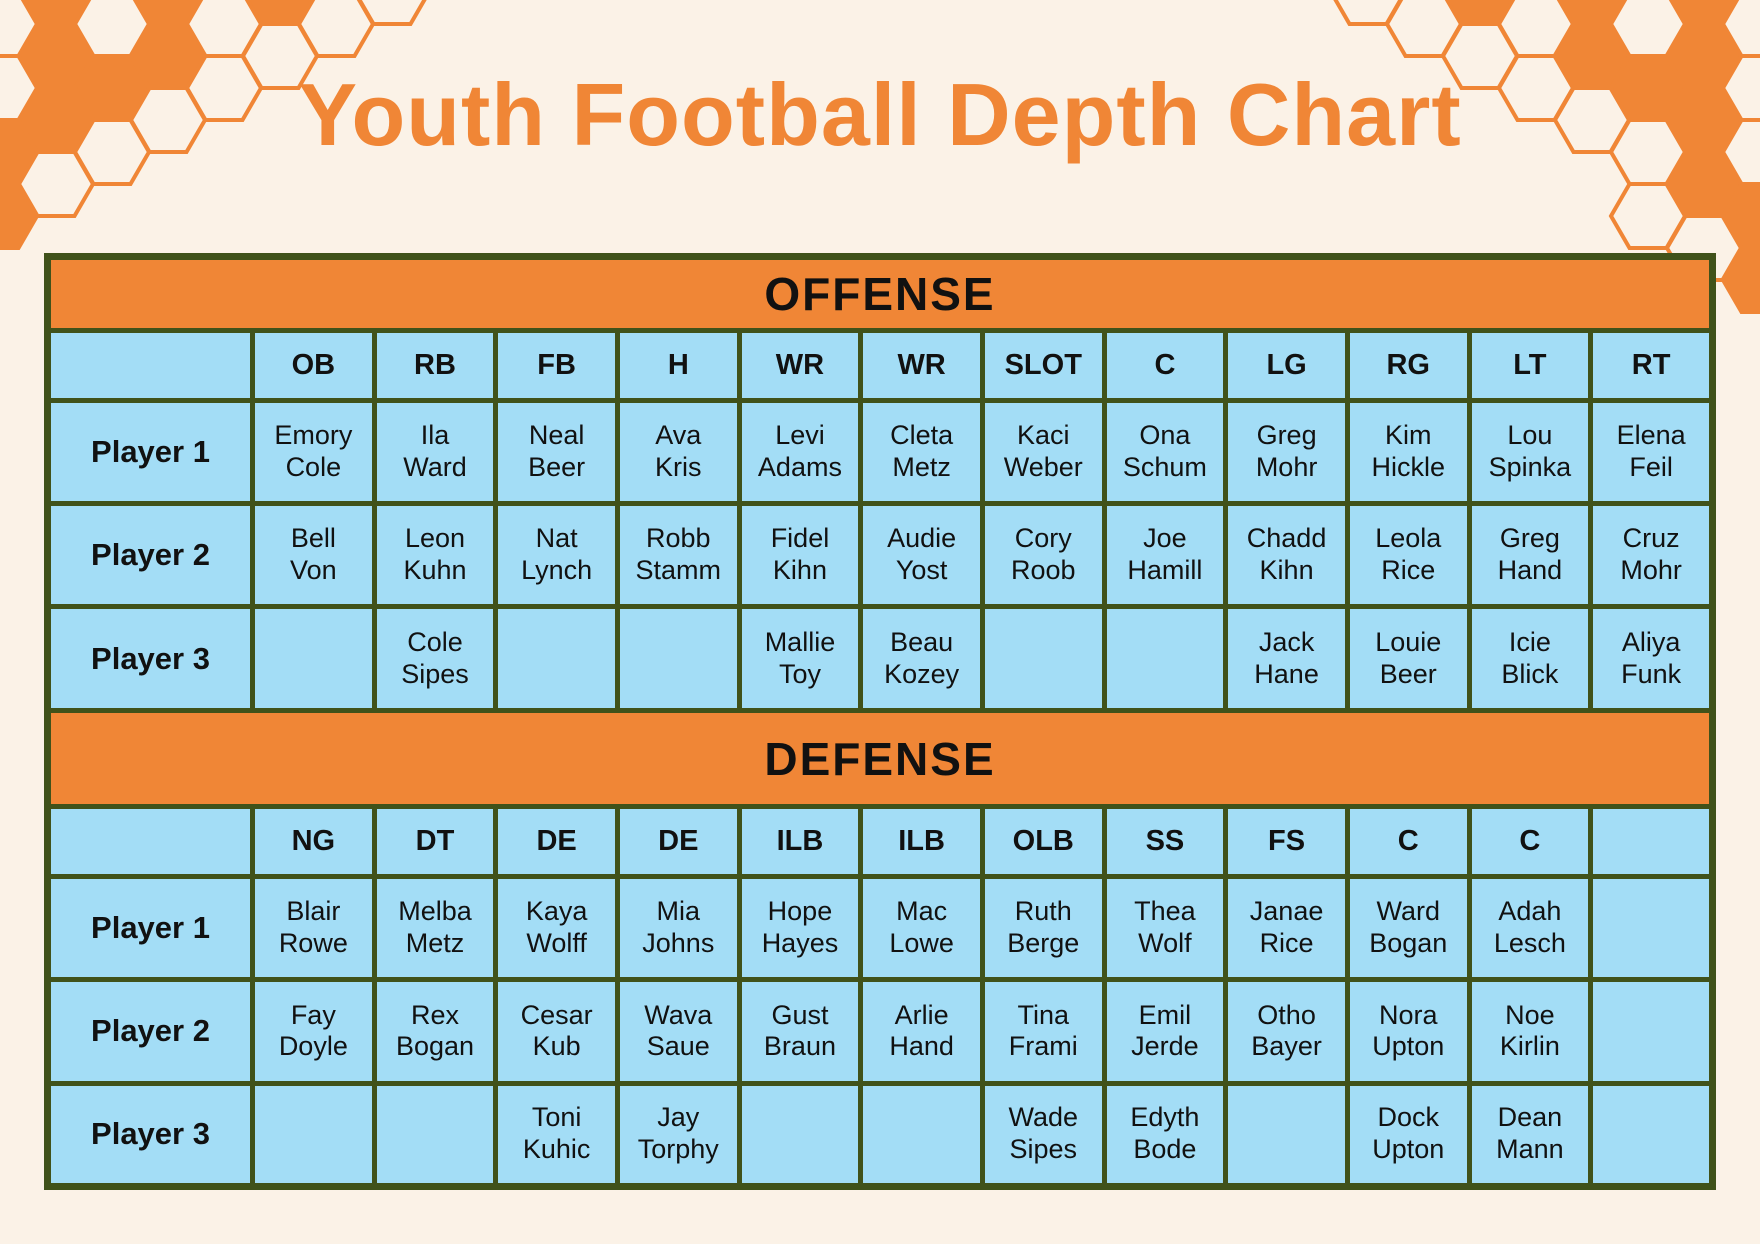  What do you see at coordinates (1043, 841) in the screenshot?
I see `defense-position-header: OLB` at bounding box center [1043, 841].